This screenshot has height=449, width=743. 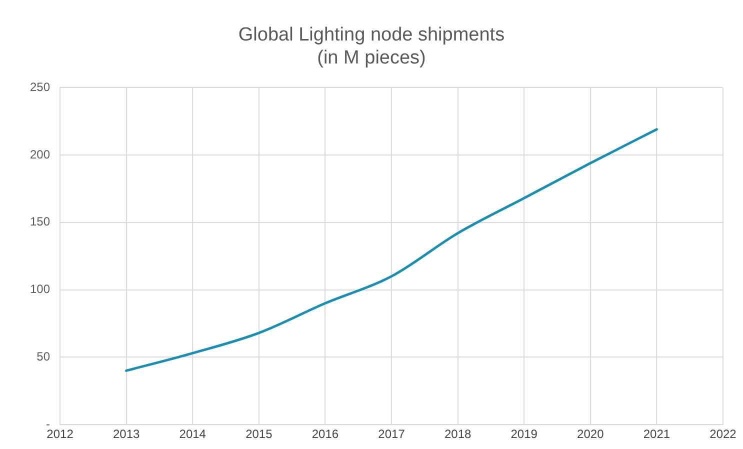 I want to click on x-tick-label: 2013, so click(x=126, y=434).